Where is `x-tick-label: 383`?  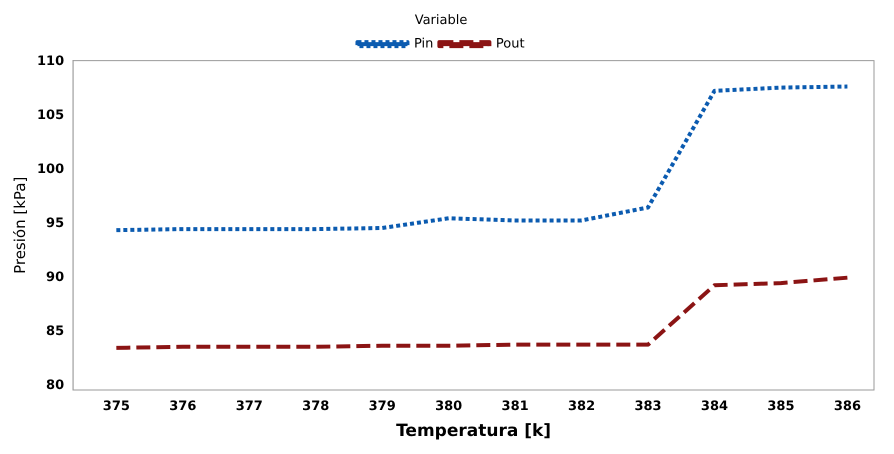 x-tick-label: 383 is located at coordinates (648, 406).